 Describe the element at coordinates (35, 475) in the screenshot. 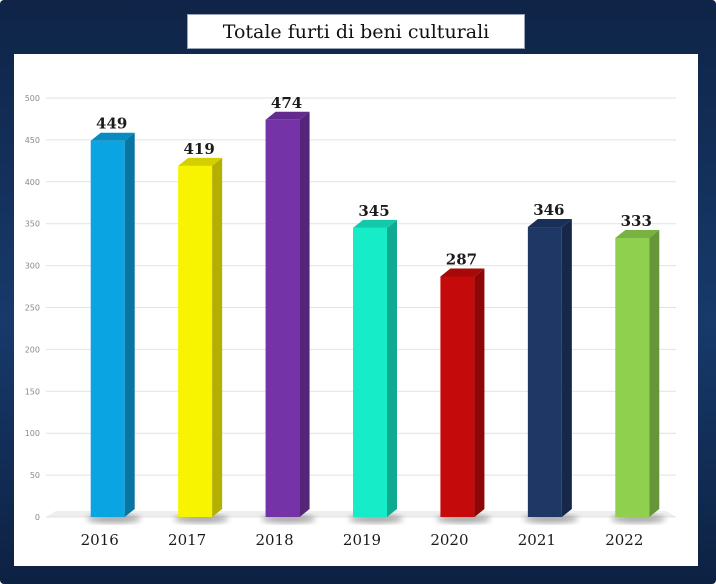

I see `y-tick-label: 50` at that location.